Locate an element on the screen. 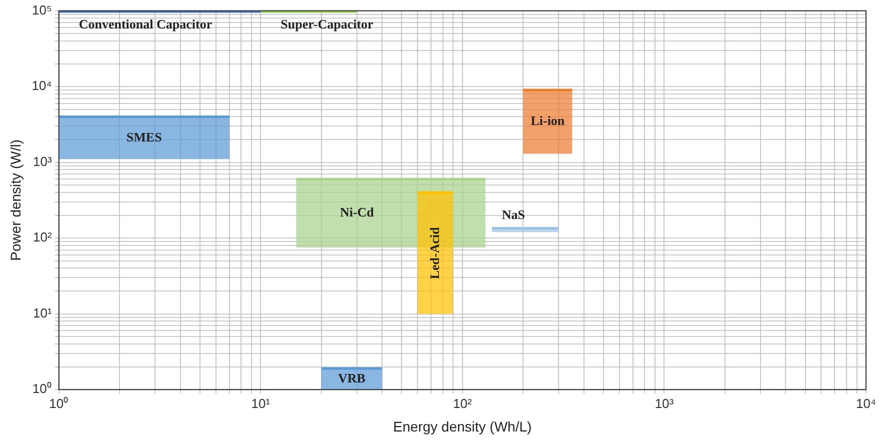  y-tick-label: 10³ is located at coordinates (43, 161).